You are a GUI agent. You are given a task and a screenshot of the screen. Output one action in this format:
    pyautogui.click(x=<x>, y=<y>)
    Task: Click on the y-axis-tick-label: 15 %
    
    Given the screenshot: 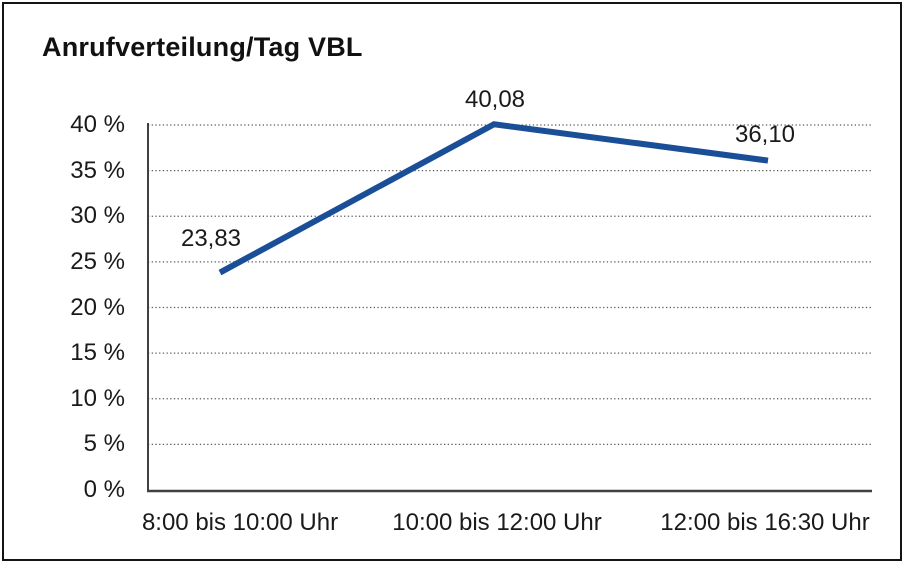 What is the action you would take?
    pyautogui.click(x=97, y=353)
    